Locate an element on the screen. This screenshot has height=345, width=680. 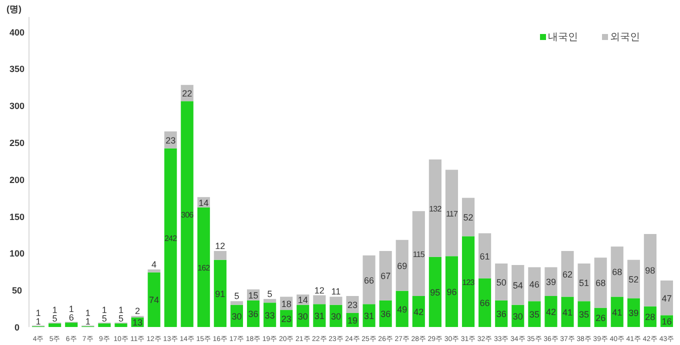
y-tick-label: 50 is located at coordinates (17, 291).